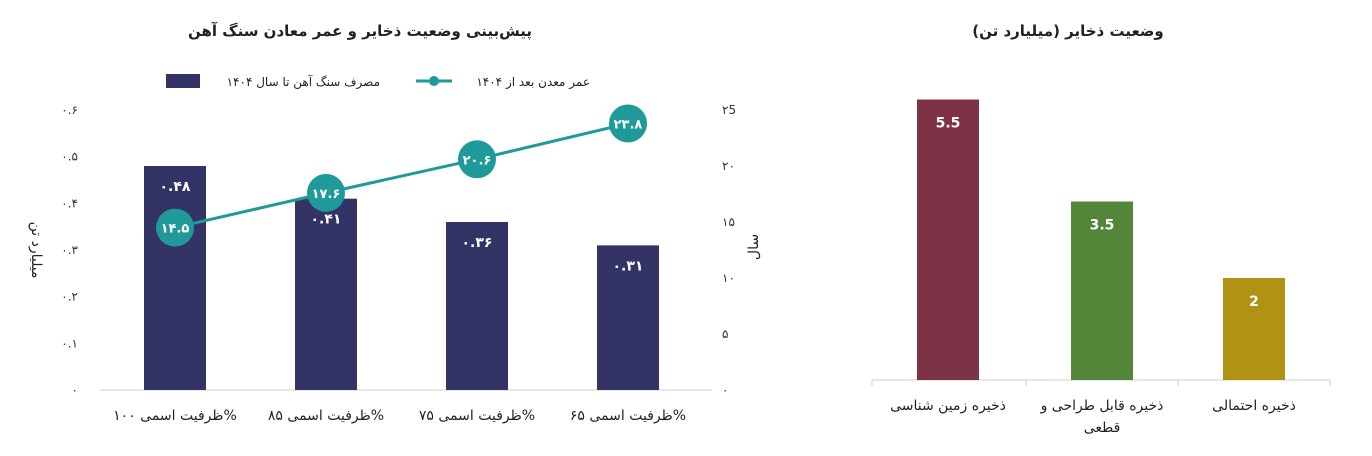  Describe the element at coordinates (725, 390) in the screenshot. I see `right-y-tick-label: ۰` at that location.